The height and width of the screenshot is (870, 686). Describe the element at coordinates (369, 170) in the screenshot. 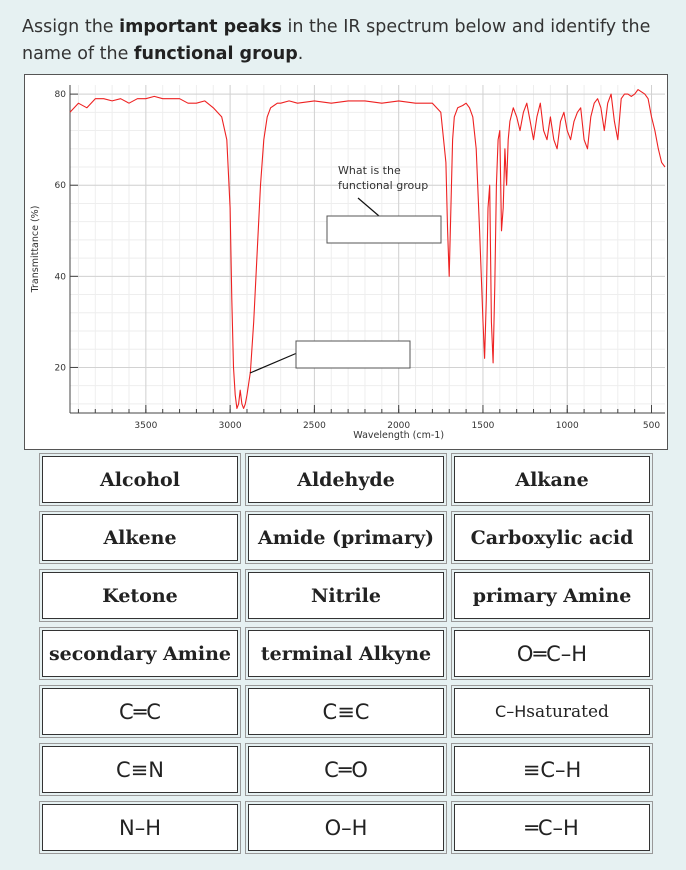

I see `annotation-text: What is the` at that location.